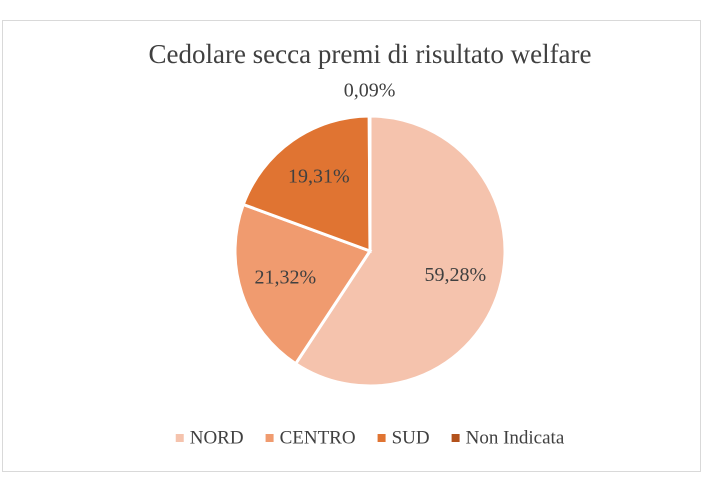  What do you see at coordinates (411, 437) in the screenshot?
I see `legend-label: SUD` at bounding box center [411, 437].